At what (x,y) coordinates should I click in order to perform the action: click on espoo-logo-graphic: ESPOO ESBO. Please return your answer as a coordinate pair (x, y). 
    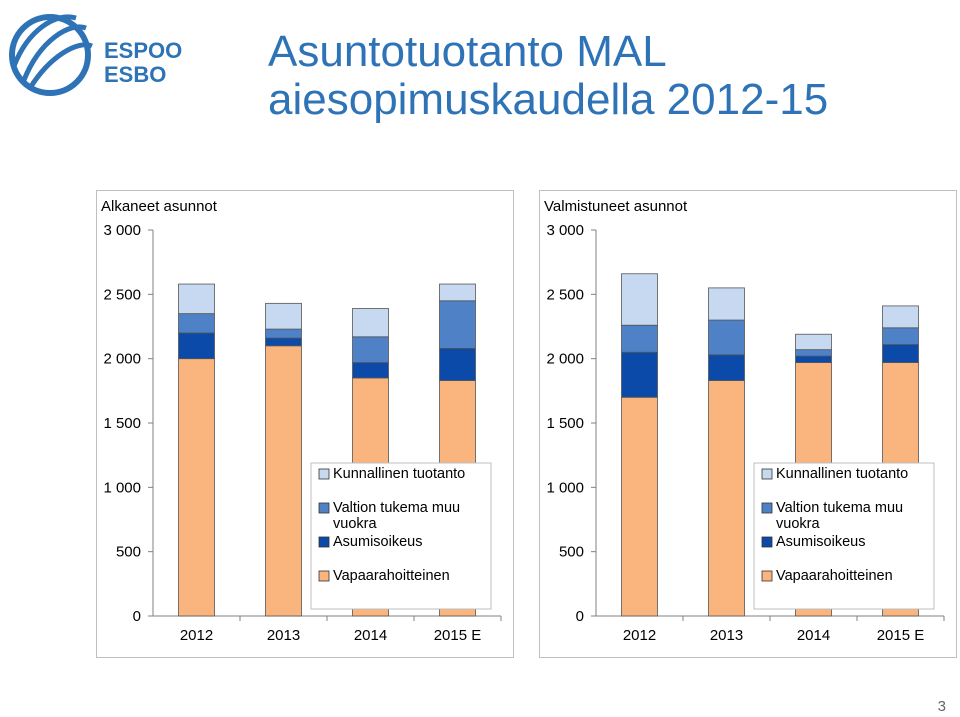
    Looking at the image, I should click on (95, 55).